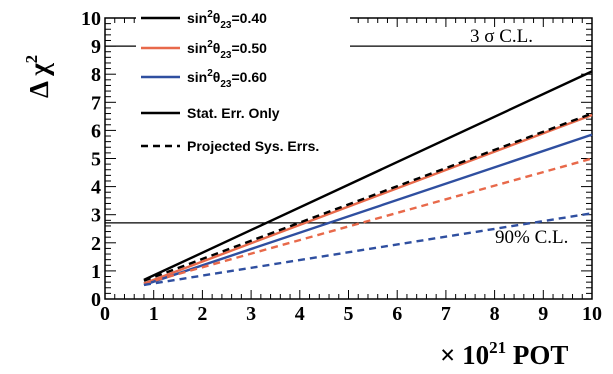 The height and width of the screenshot is (374, 613). Describe the element at coordinates (253, 146) in the screenshot. I see `legend-label: Projected Sys. Errs.` at that location.